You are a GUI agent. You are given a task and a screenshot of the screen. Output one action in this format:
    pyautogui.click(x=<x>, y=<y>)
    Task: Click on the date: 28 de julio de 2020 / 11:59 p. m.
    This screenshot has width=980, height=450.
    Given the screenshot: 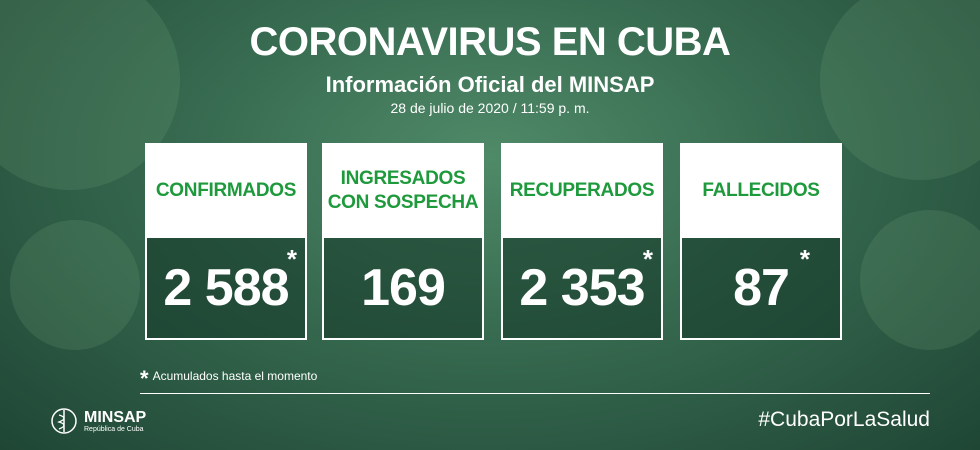 What is the action you would take?
    pyautogui.click(x=490, y=108)
    